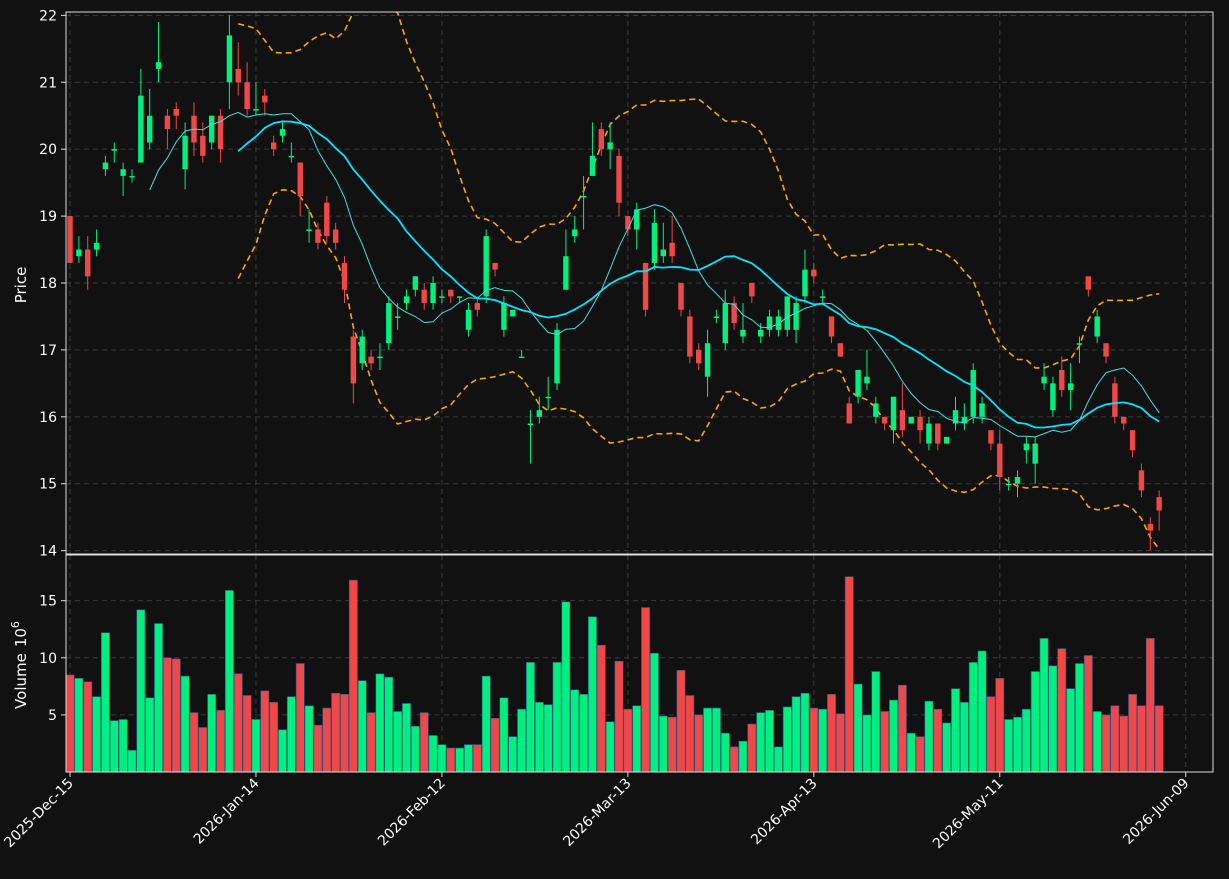 The height and width of the screenshot is (879, 1229). Describe the element at coordinates (15, 624) in the screenshot. I see `volume-axis-exponent: 6` at that location.